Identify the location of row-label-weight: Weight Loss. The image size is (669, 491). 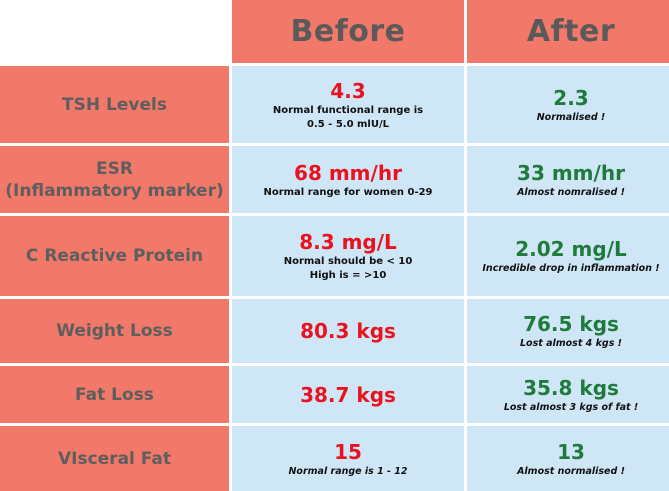
(114, 331).